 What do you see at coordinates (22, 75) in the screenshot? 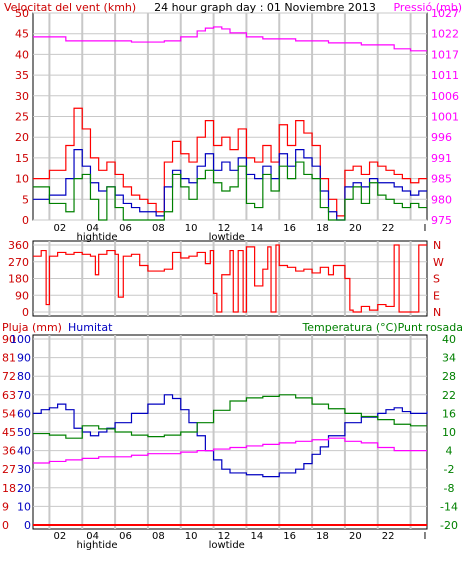
I see `wind-speed-tick: 35` at bounding box center [22, 75].